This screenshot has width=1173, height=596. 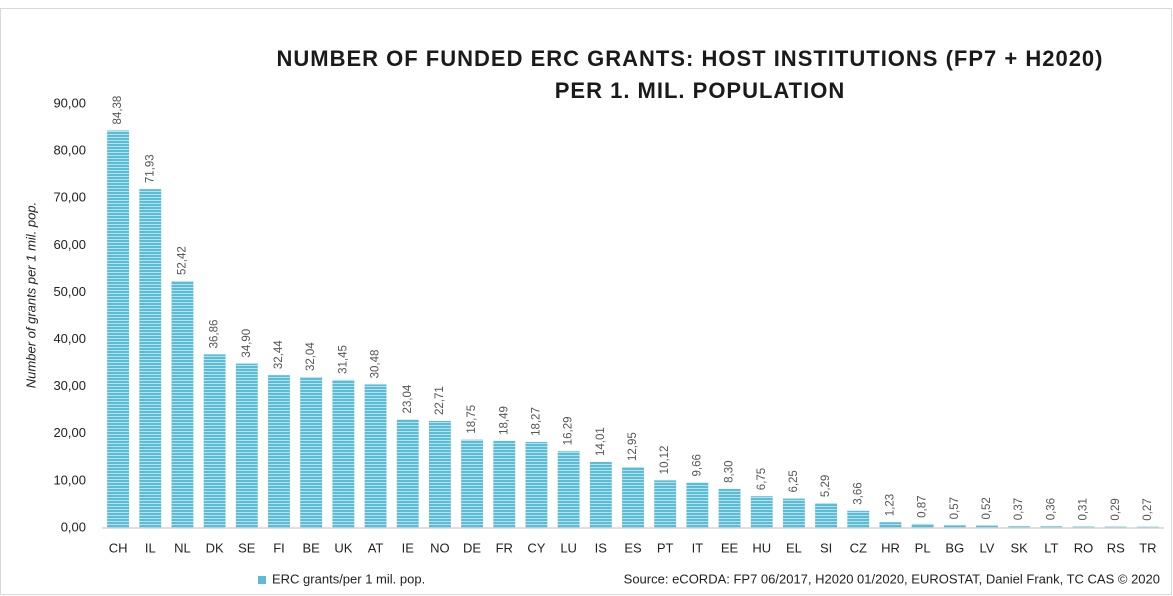 I want to click on data-label: 23,04, so click(x=408, y=398).